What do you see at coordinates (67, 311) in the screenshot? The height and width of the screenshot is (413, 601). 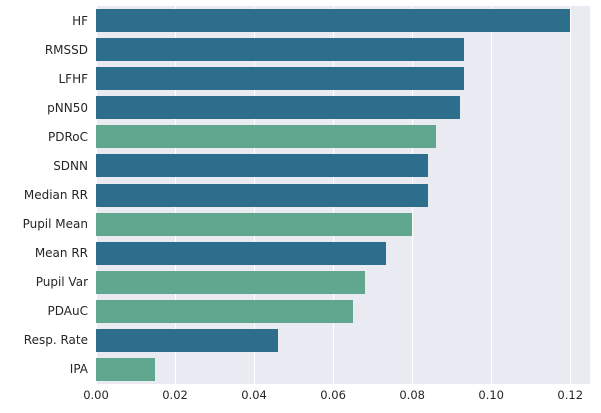 I see `y-axis-label: PDAuC` at bounding box center [67, 311].